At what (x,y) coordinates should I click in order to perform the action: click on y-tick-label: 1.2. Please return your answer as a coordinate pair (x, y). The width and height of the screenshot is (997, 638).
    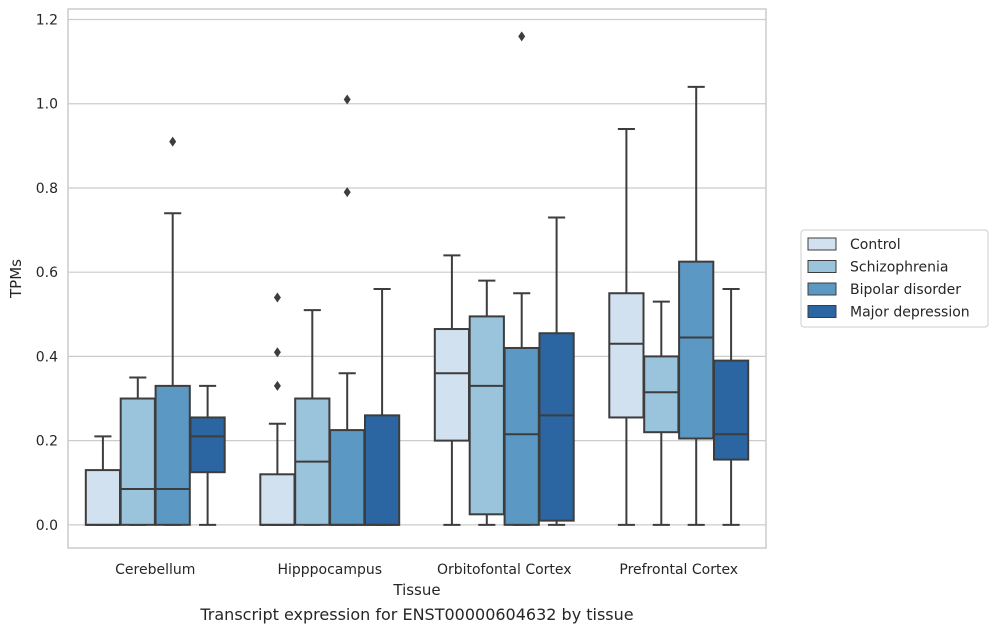
    Looking at the image, I should click on (47, 21).